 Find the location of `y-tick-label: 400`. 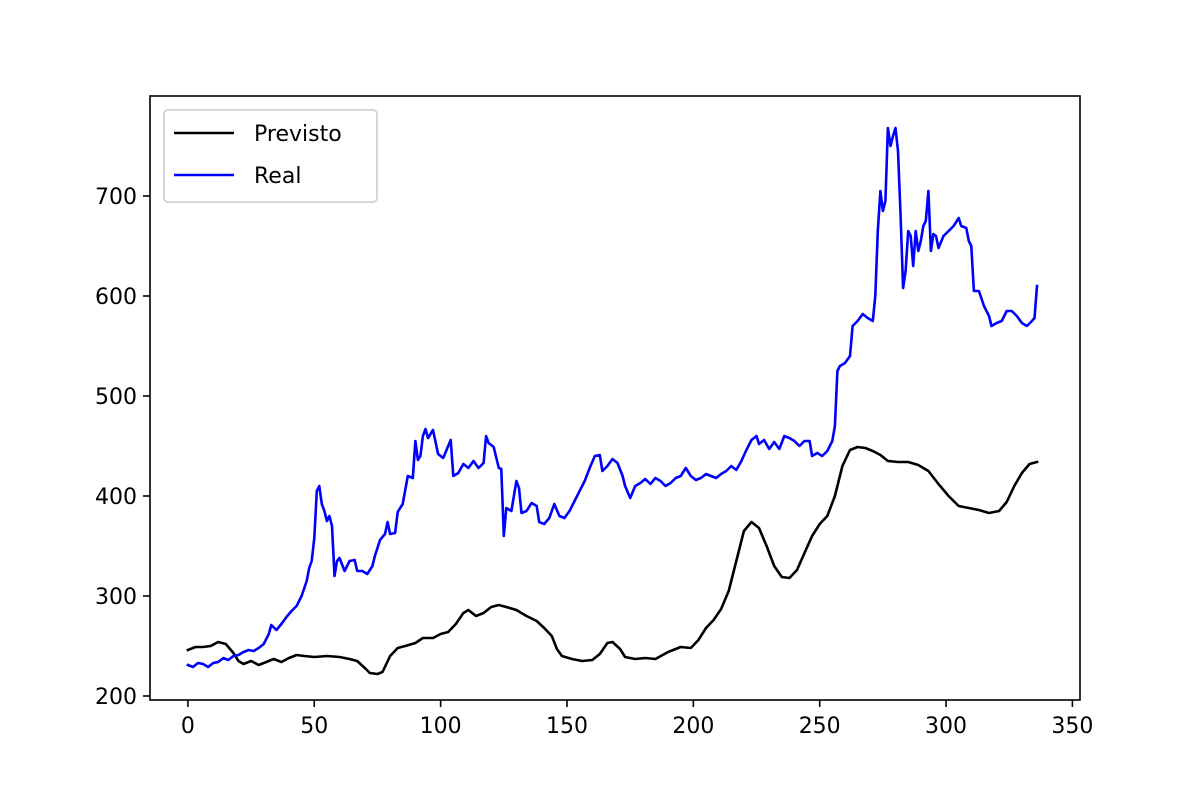

y-tick-label: 400 is located at coordinates (116, 497).